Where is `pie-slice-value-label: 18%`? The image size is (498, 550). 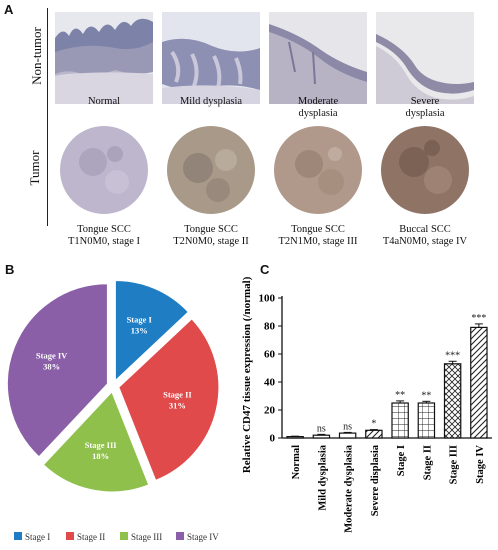 pie-slice-value-label: 18% is located at coordinates (100, 456).